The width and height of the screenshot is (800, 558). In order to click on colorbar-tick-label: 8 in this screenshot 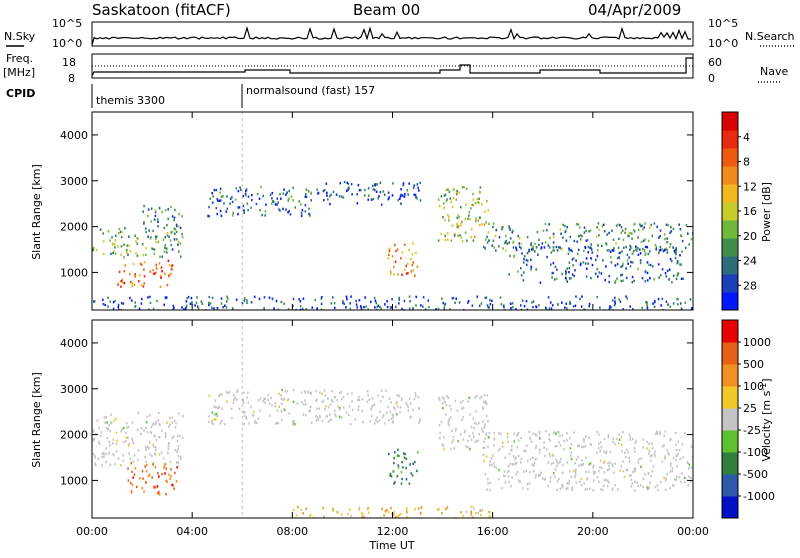, I will do `click(746, 162)`.